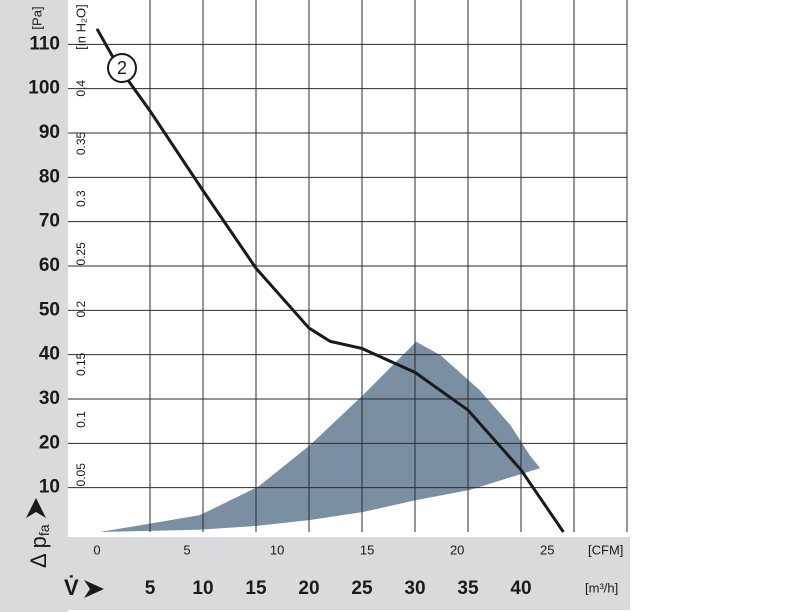 This screenshot has width=800, height=612. Describe the element at coordinates (49, 176) in the screenshot. I see `y-tick-label: 80` at that location.